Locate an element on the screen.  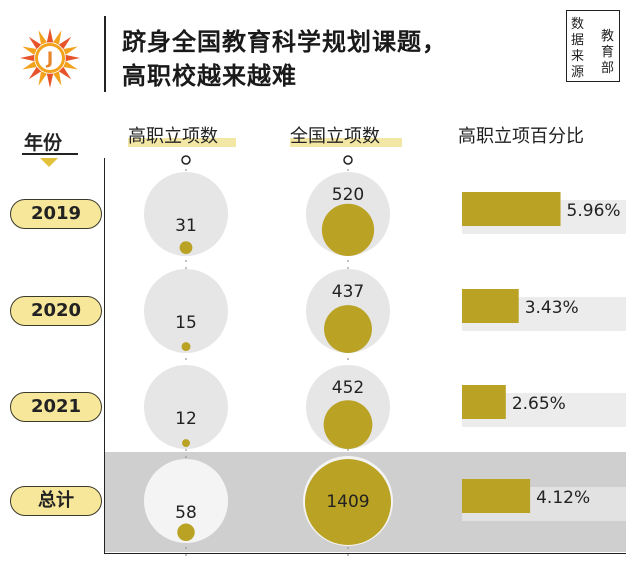
national-value-2020: 437 is located at coordinates (348, 292).